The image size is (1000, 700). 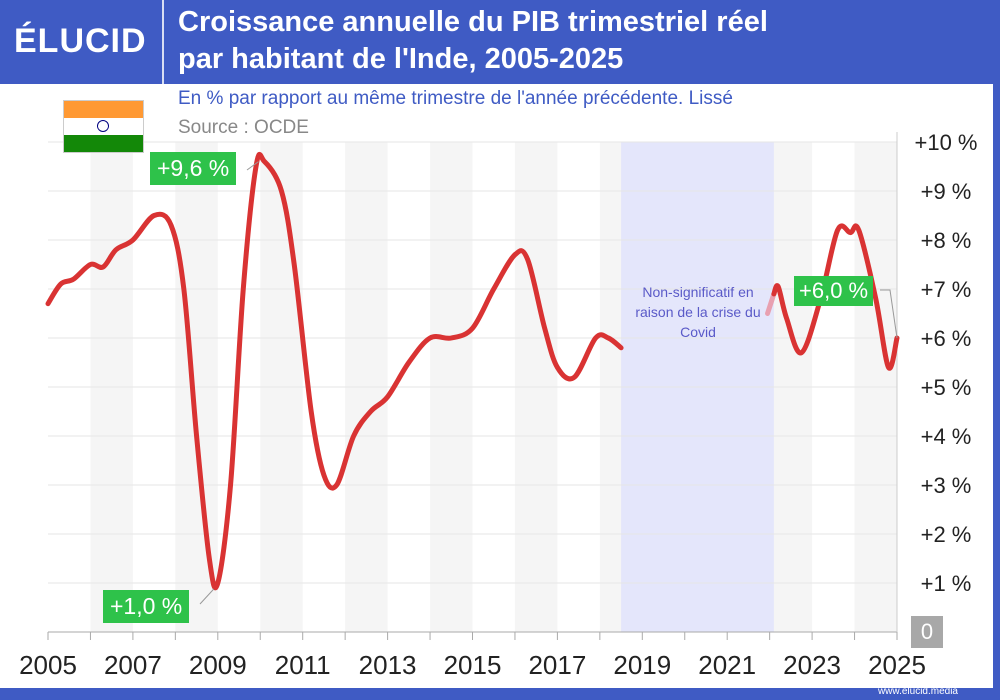 I want to click on source-note: Source : OCDE, so click(x=243, y=127).